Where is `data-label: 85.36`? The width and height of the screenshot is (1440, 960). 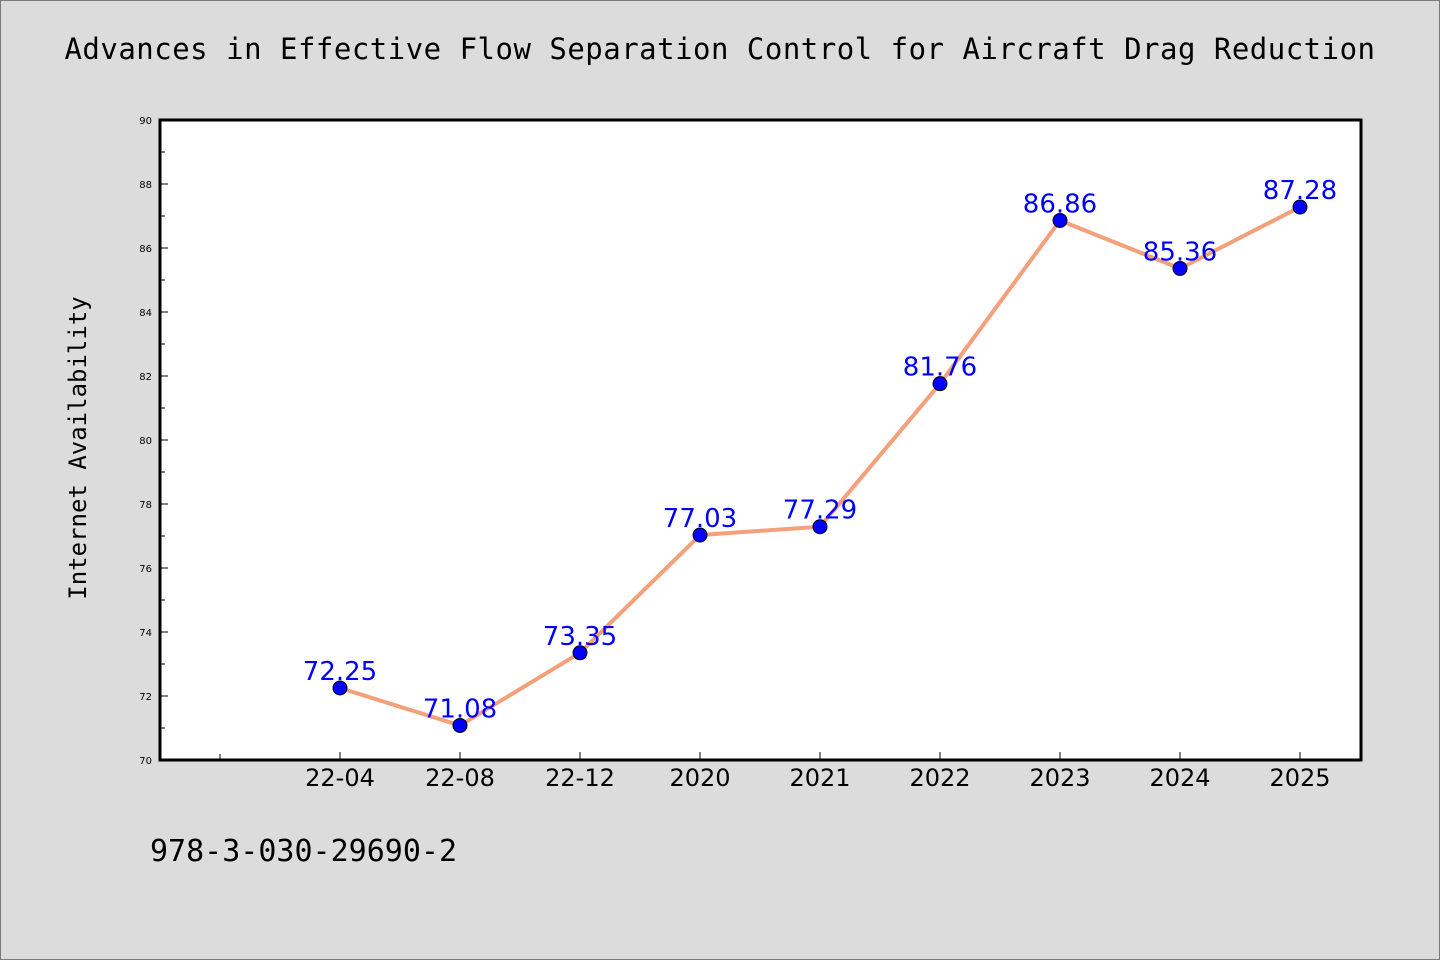
data-label: 85.36 is located at coordinates (1180, 252).